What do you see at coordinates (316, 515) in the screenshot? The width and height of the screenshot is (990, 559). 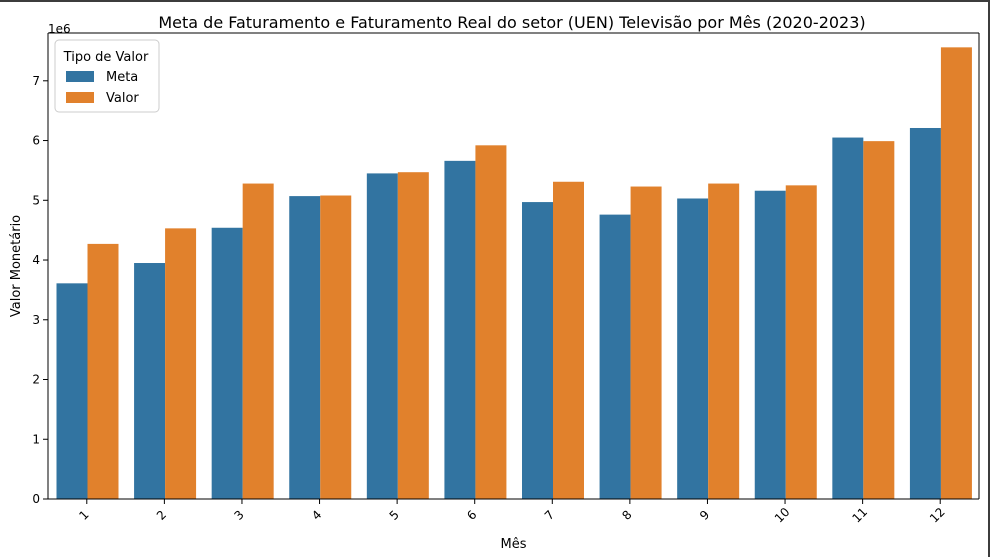 I see `x-tick-label-4: 4` at bounding box center [316, 515].